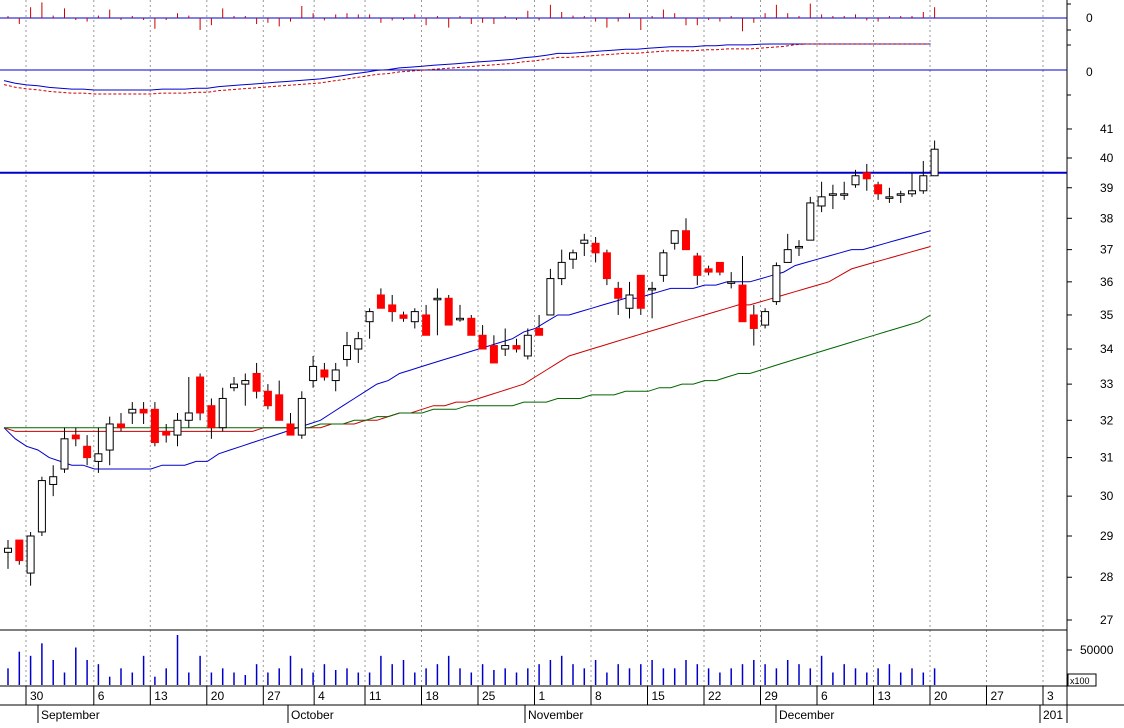  I want to click on date-tick-label: 25, so click(489, 696).